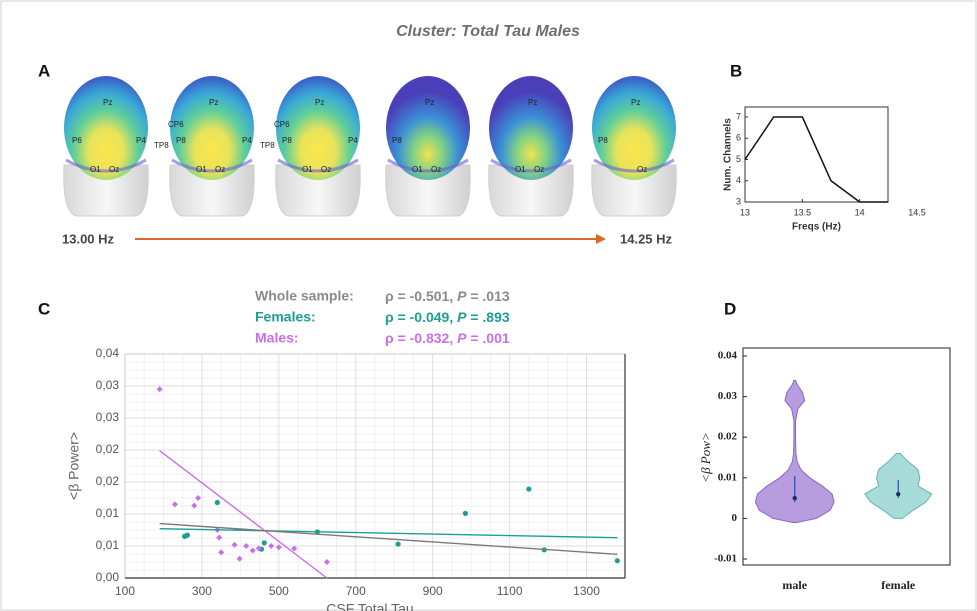 The height and width of the screenshot is (611, 977). I want to click on stat-value: ρ = -0.049, P = .893, so click(447, 317).